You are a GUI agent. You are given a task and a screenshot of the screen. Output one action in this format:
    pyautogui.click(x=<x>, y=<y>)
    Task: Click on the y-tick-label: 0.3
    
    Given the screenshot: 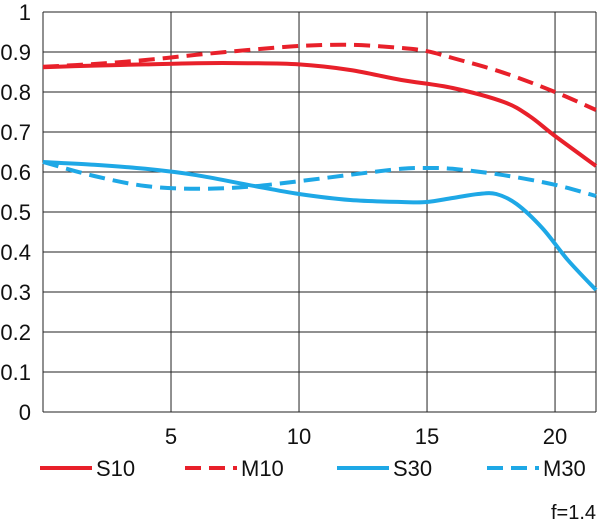 What is the action you would take?
    pyautogui.click(x=15, y=292)
    